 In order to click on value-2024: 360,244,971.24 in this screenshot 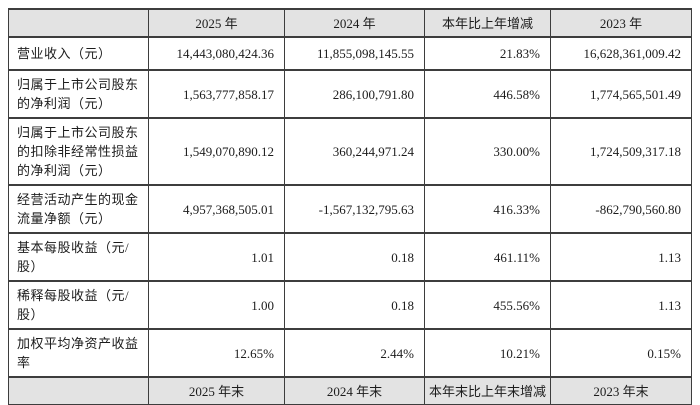, I will do `click(354, 151)`.